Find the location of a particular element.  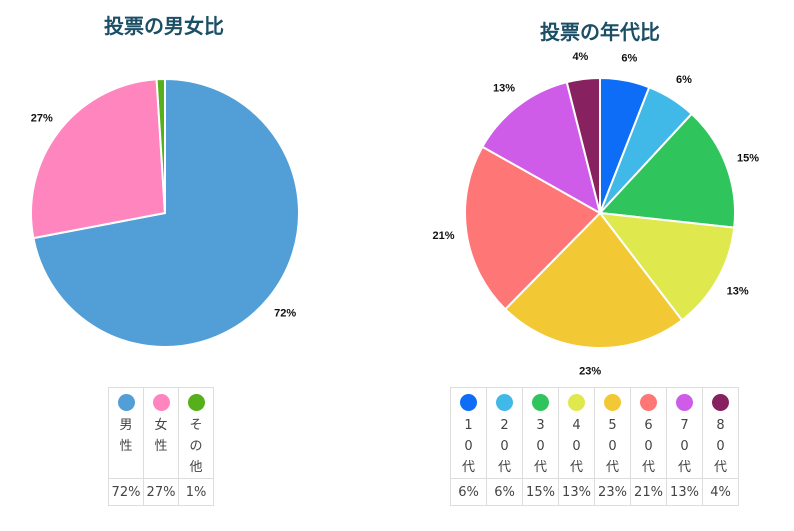

male-color-dot is located at coordinates (126, 402).